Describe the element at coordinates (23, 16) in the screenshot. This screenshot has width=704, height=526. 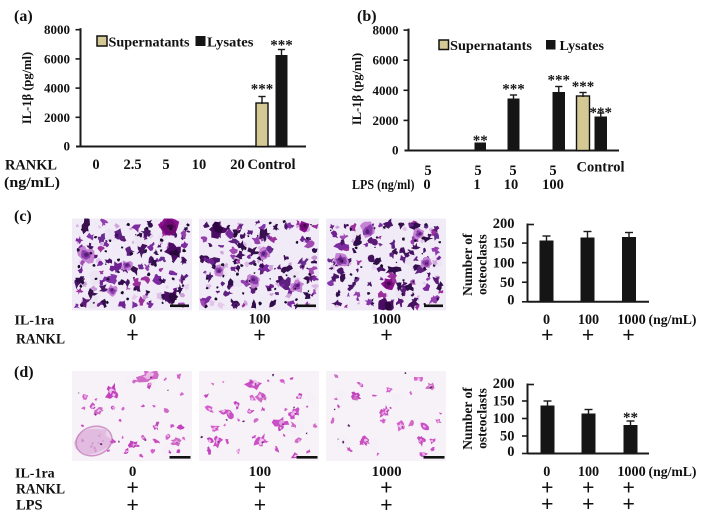
I see `svg-text: (a)` at that location.